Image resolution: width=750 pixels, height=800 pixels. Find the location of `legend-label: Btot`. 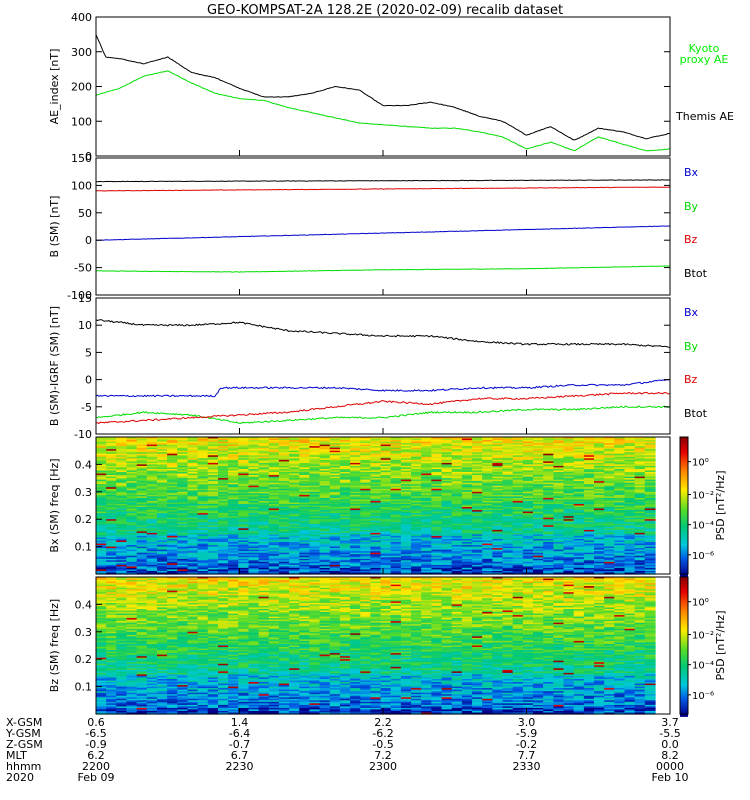

legend-label: Btot is located at coordinates (696, 413).